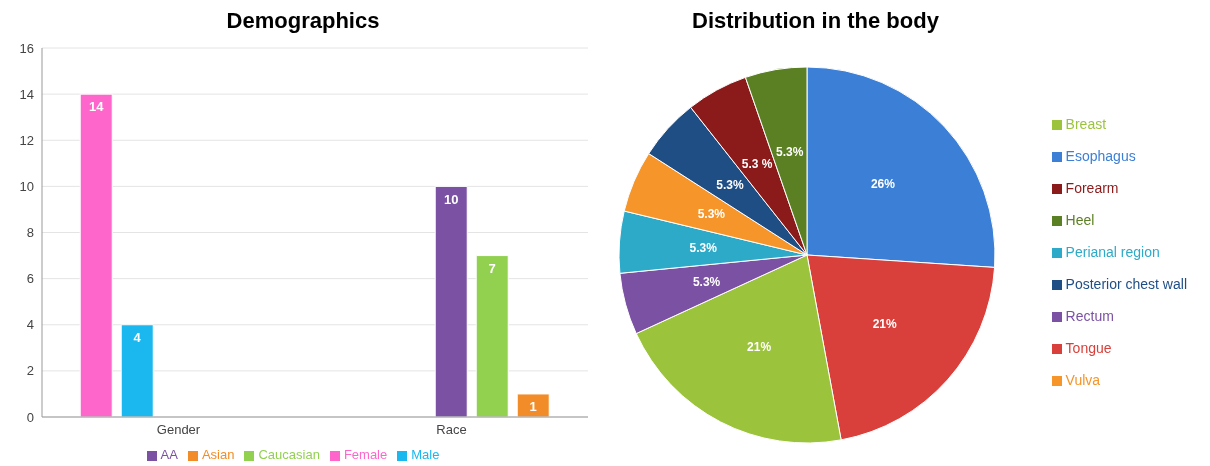 Image resolution: width=1210 pixels, height=466 pixels. What do you see at coordinates (451, 430) in the screenshot?
I see `x-tick-label: Race` at bounding box center [451, 430].